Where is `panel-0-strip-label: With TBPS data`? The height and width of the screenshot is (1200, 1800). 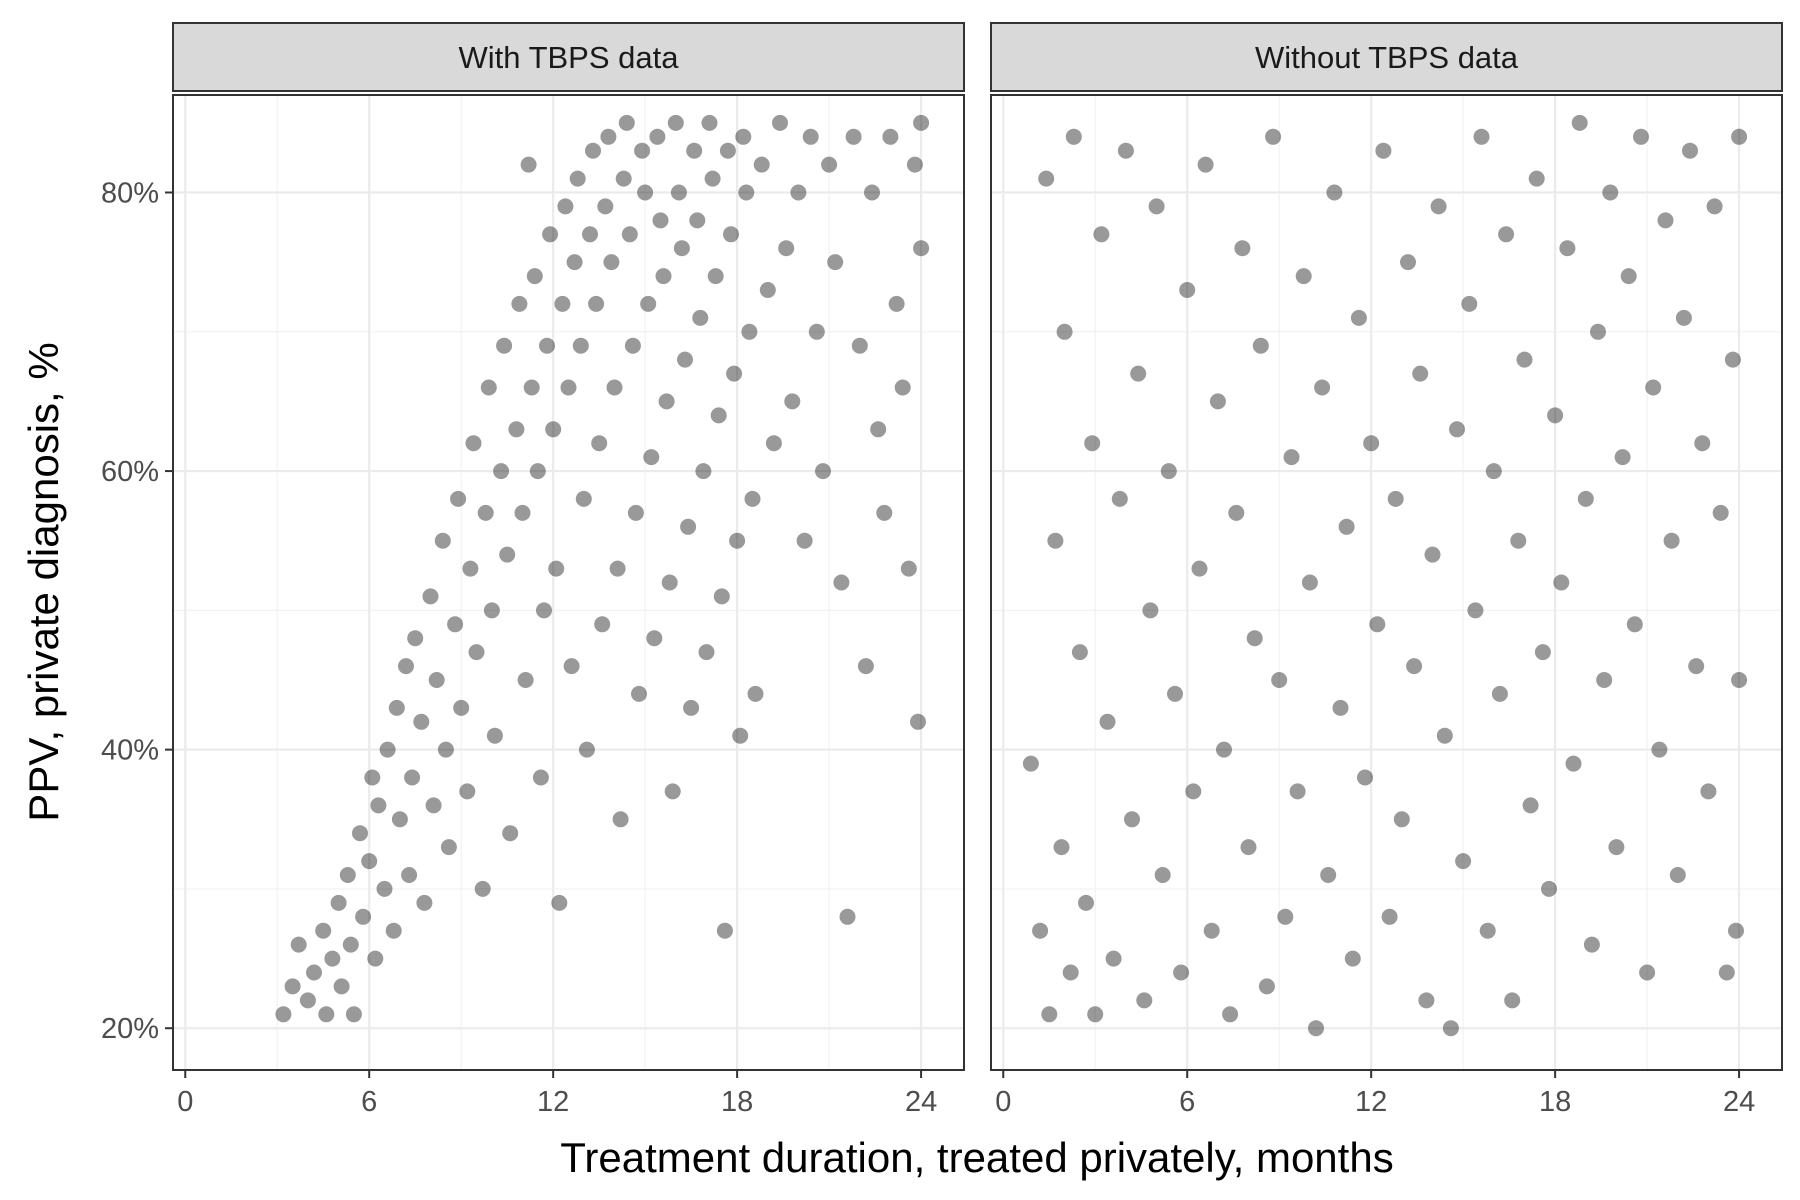 panel-0-strip-label: With TBPS data is located at coordinates (569, 57).